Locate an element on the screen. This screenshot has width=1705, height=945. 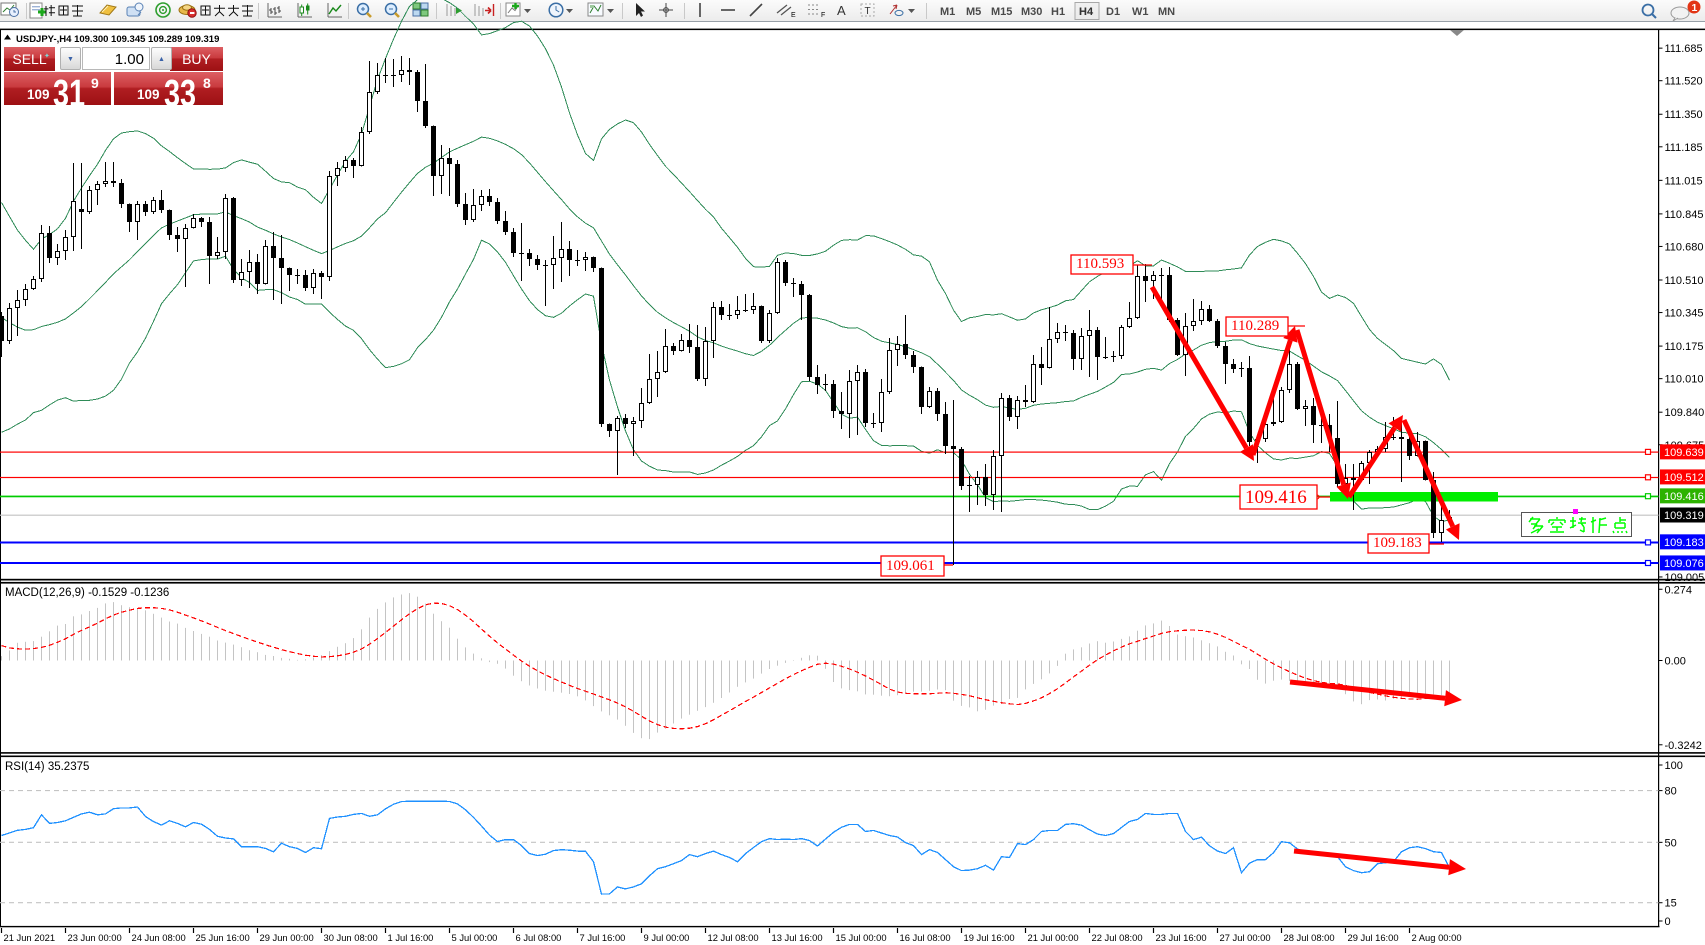
svg-text: 1 is located at coordinates (1695, 8).